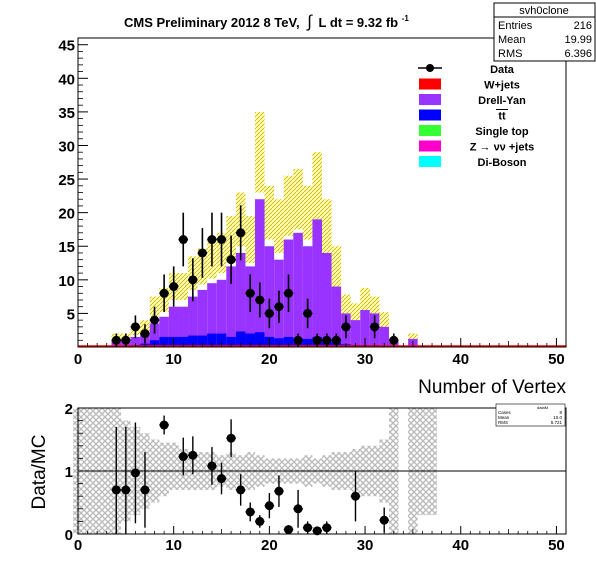  What do you see at coordinates (71, 314) in the screenshot?
I see `y-tick-label: 5` at bounding box center [71, 314].